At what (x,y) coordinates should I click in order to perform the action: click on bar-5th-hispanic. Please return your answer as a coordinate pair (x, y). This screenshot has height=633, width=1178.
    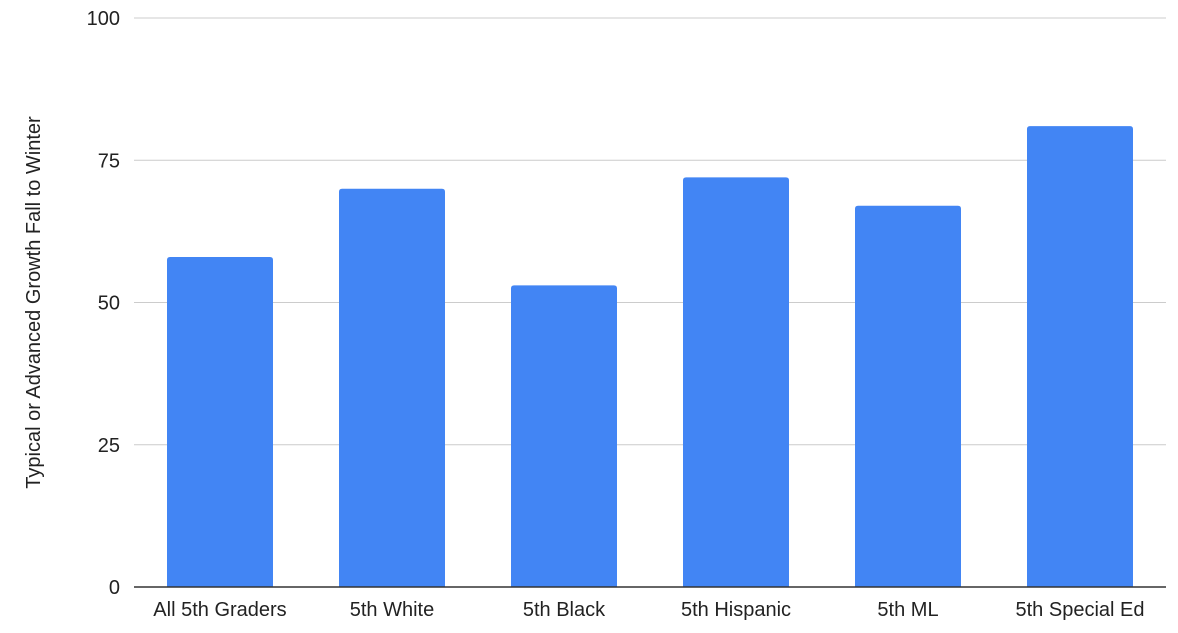
    Looking at the image, I should click on (736, 382).